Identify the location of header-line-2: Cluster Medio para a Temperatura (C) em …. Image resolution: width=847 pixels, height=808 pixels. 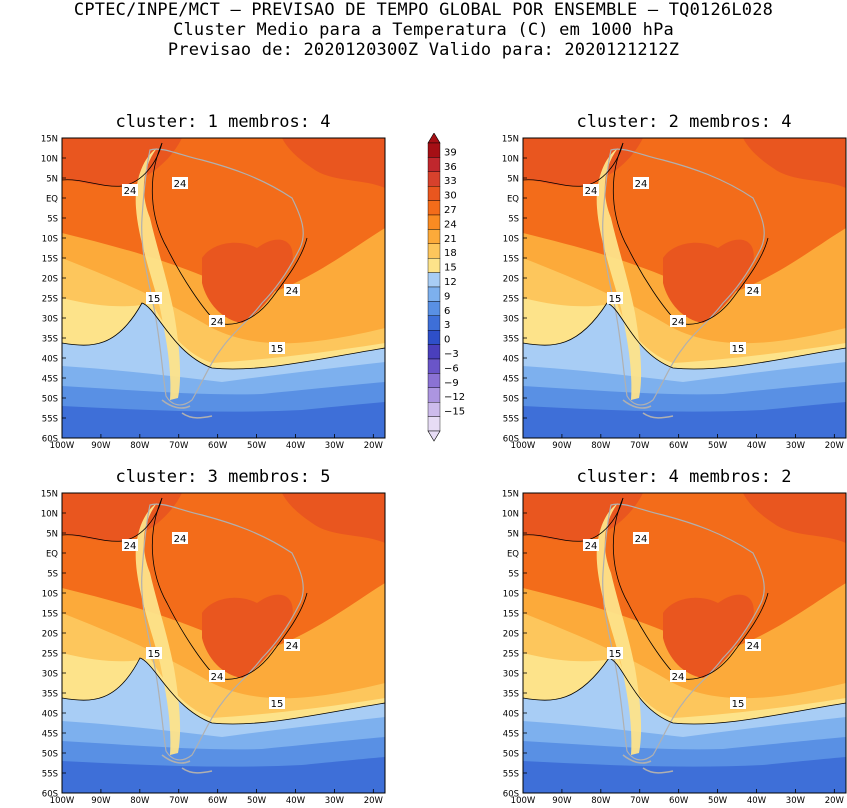
(423, 30).